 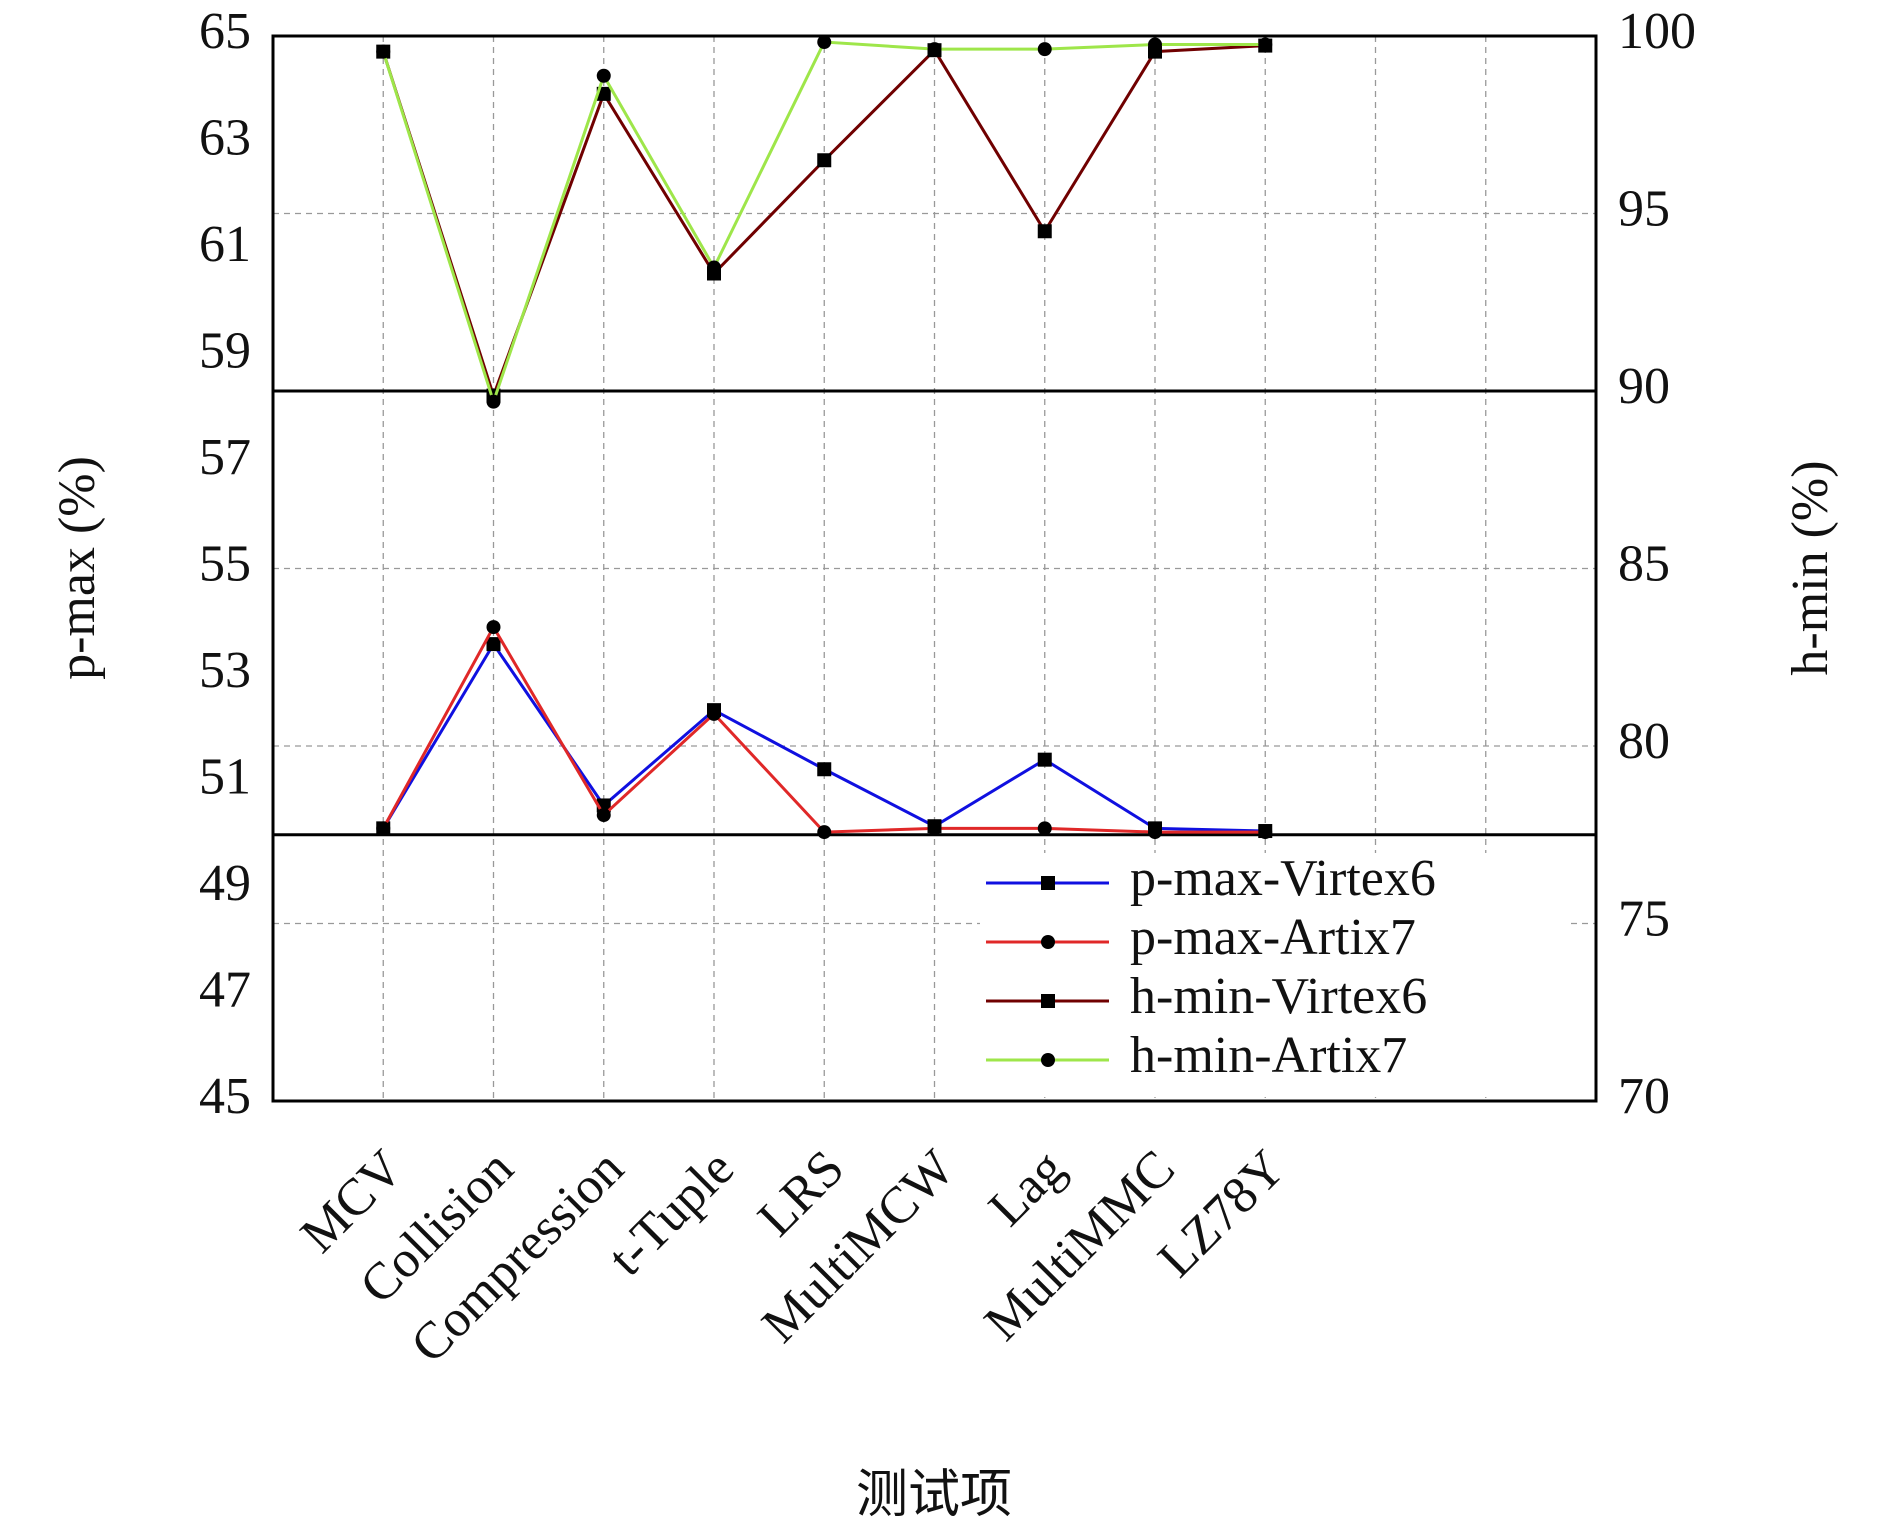 What do you see at coordinates (225, 244) in the screenshot?
I see `y-tick-label: 61` at bounding box center [225, 244].